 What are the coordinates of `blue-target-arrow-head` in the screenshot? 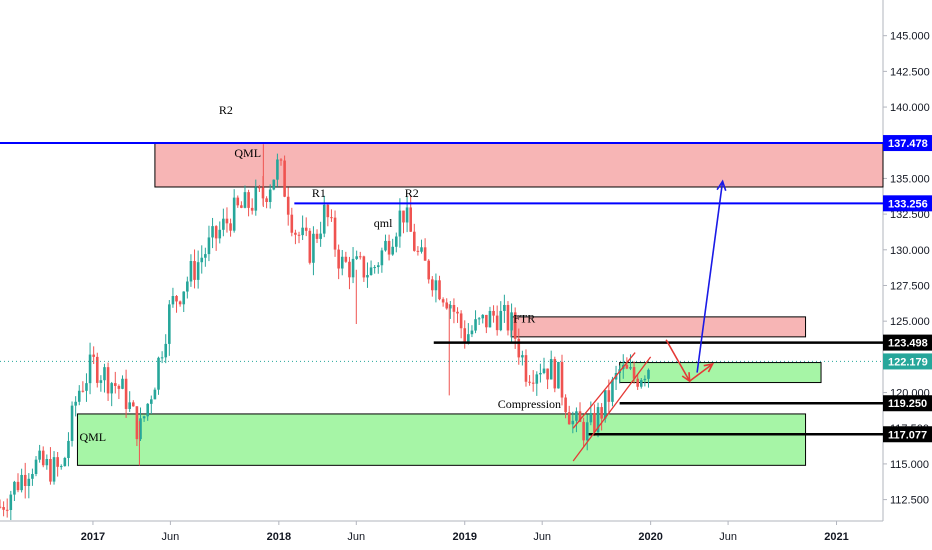 It's located at (721, 185).